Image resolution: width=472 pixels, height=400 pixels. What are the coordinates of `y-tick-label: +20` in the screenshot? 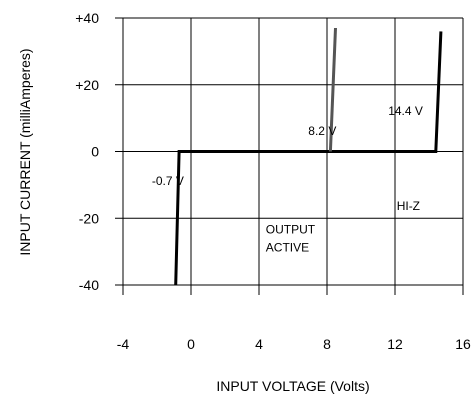 It's located at (87, 85).